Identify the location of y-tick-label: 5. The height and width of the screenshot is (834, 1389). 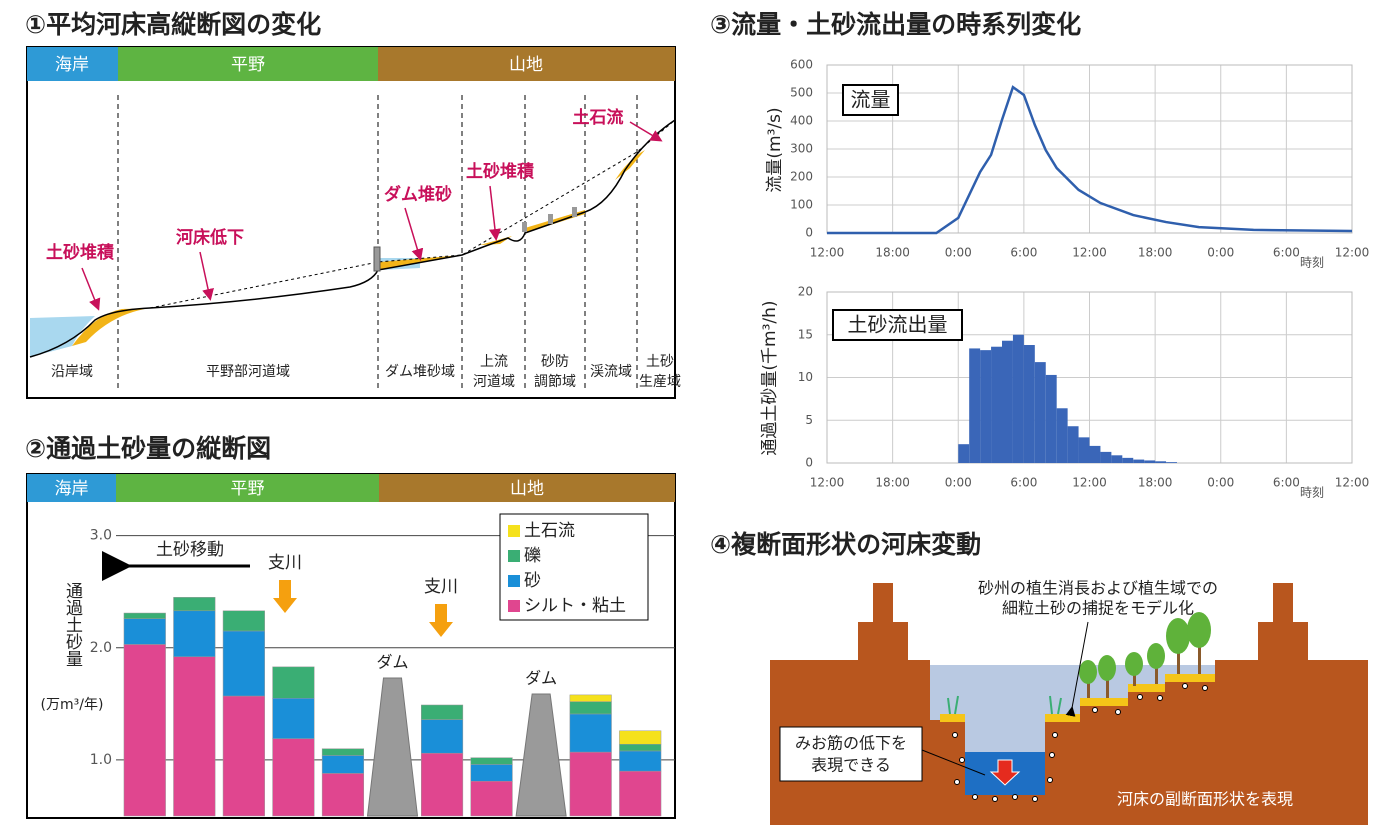
(809, 420).